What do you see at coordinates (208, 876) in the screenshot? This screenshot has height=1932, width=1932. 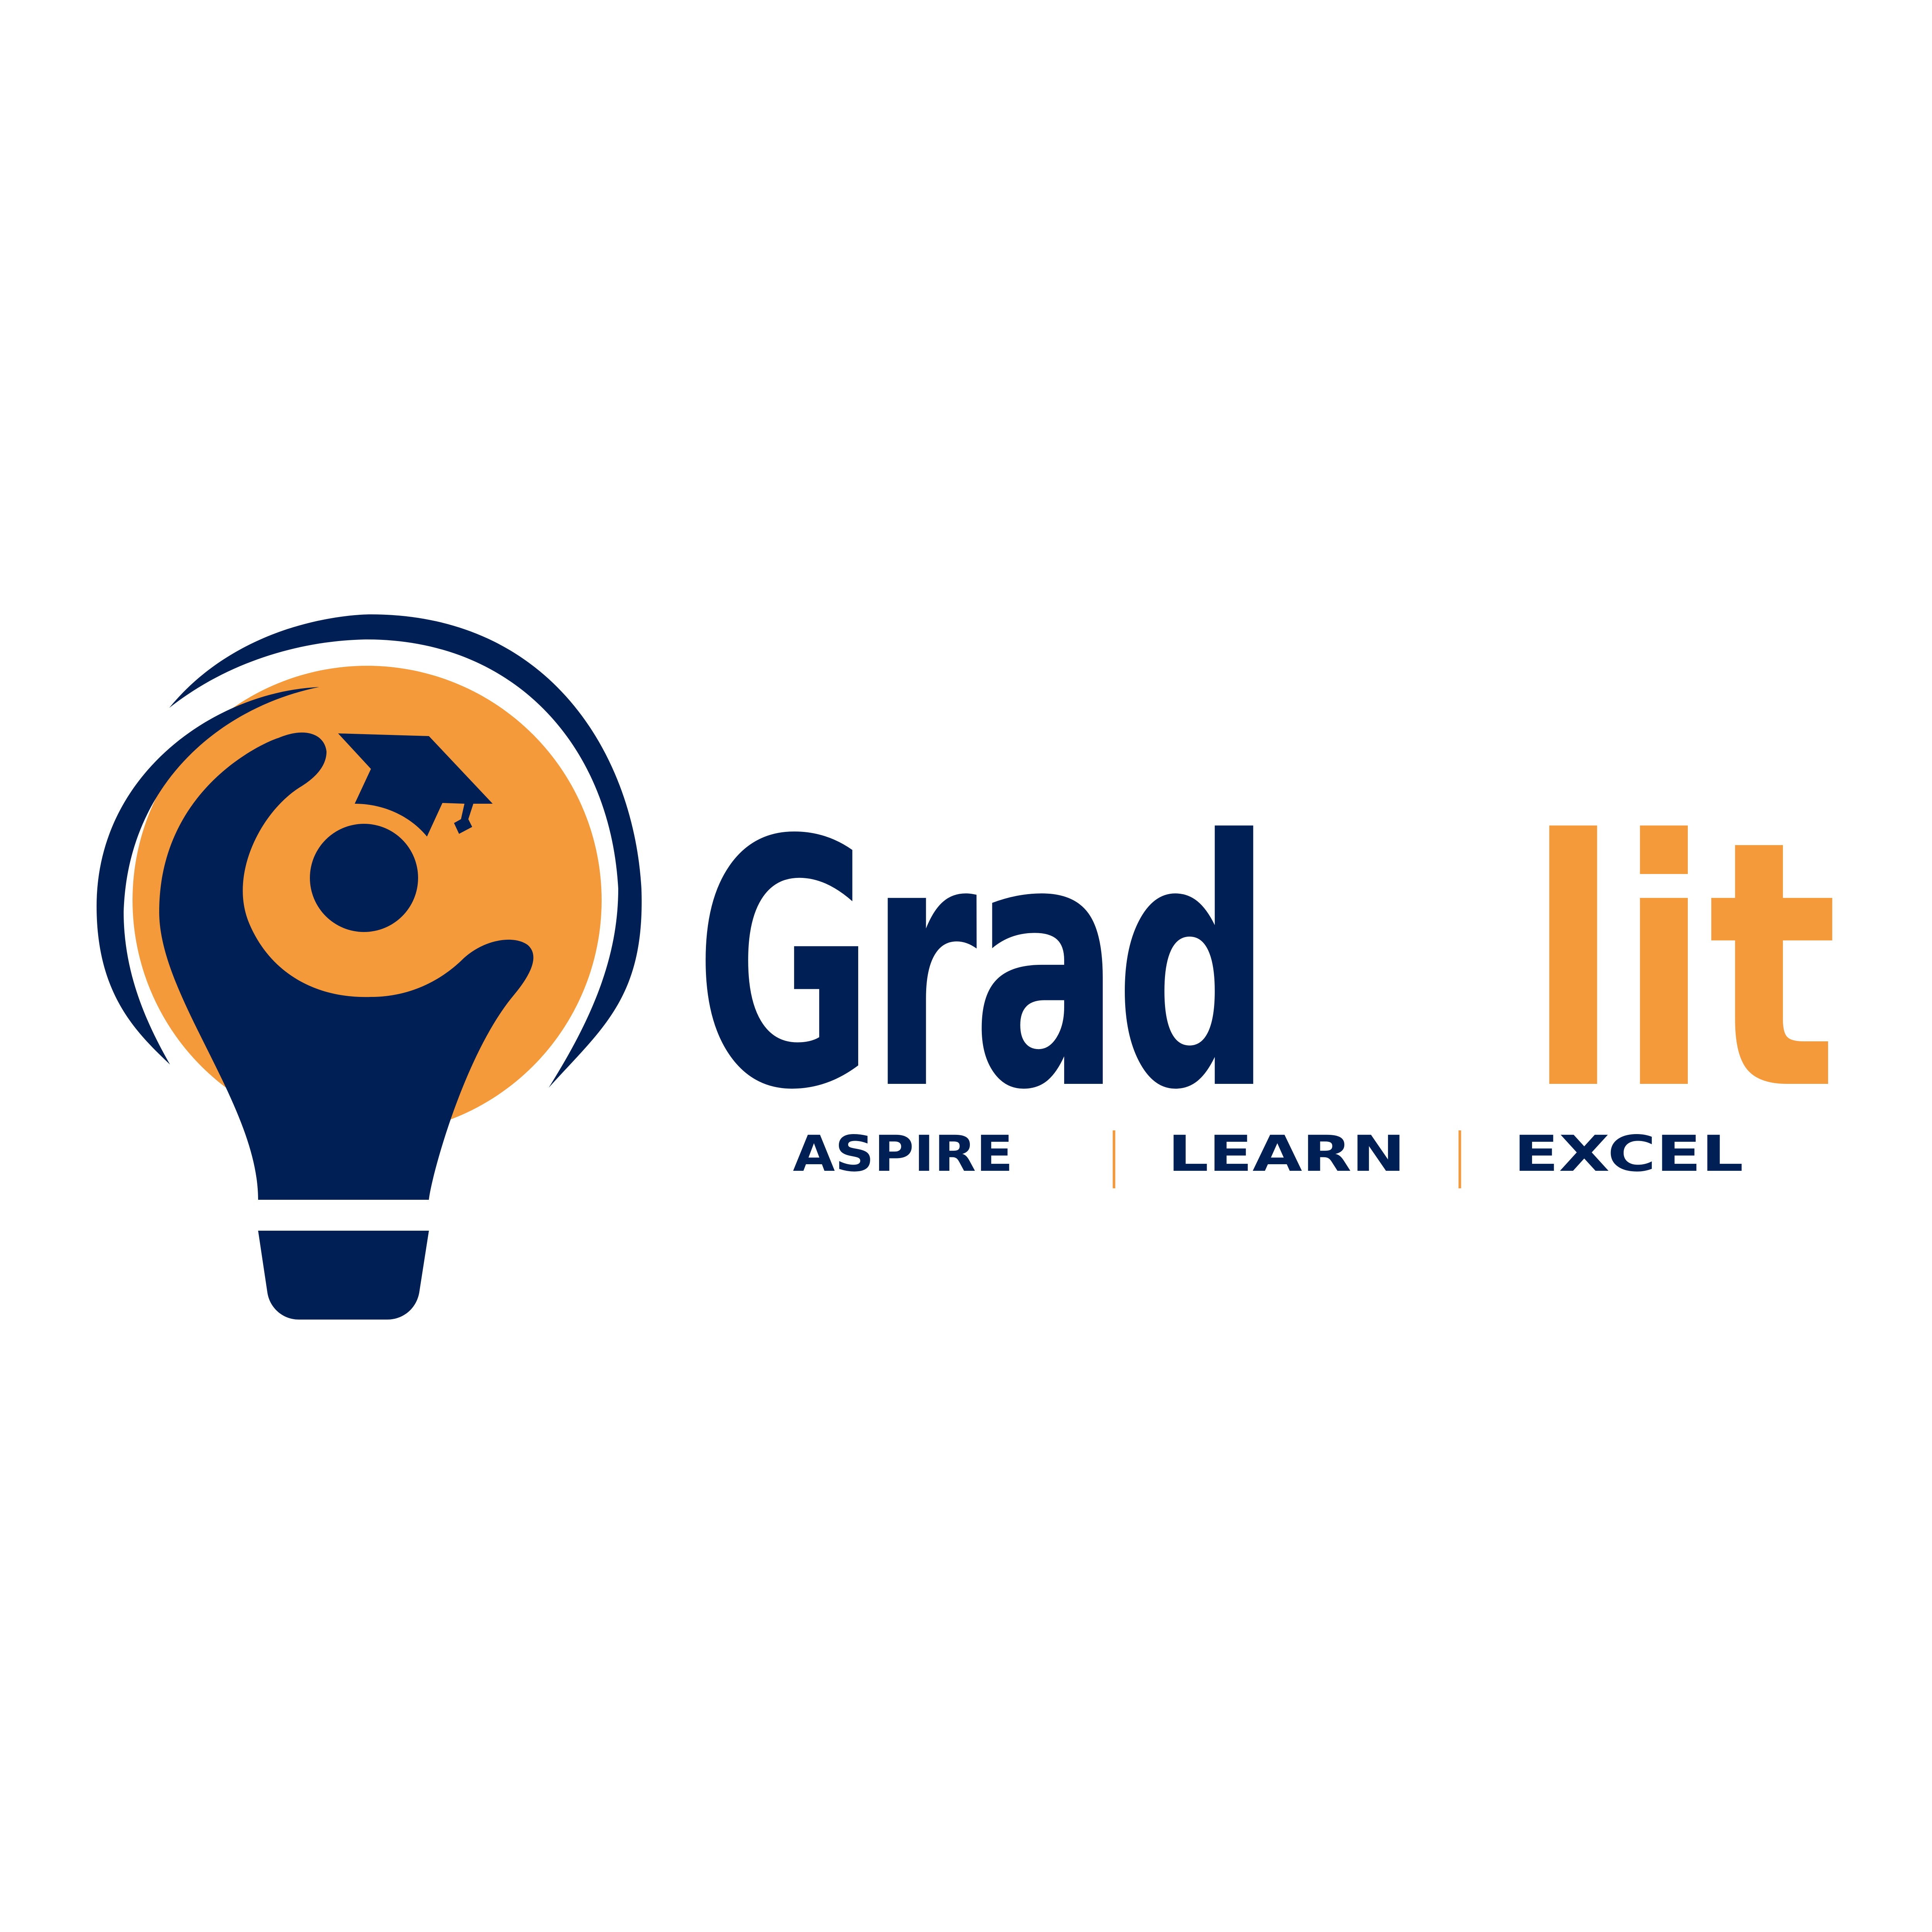 I see `left-swoosh-arc` at bounding box center [208, 876].